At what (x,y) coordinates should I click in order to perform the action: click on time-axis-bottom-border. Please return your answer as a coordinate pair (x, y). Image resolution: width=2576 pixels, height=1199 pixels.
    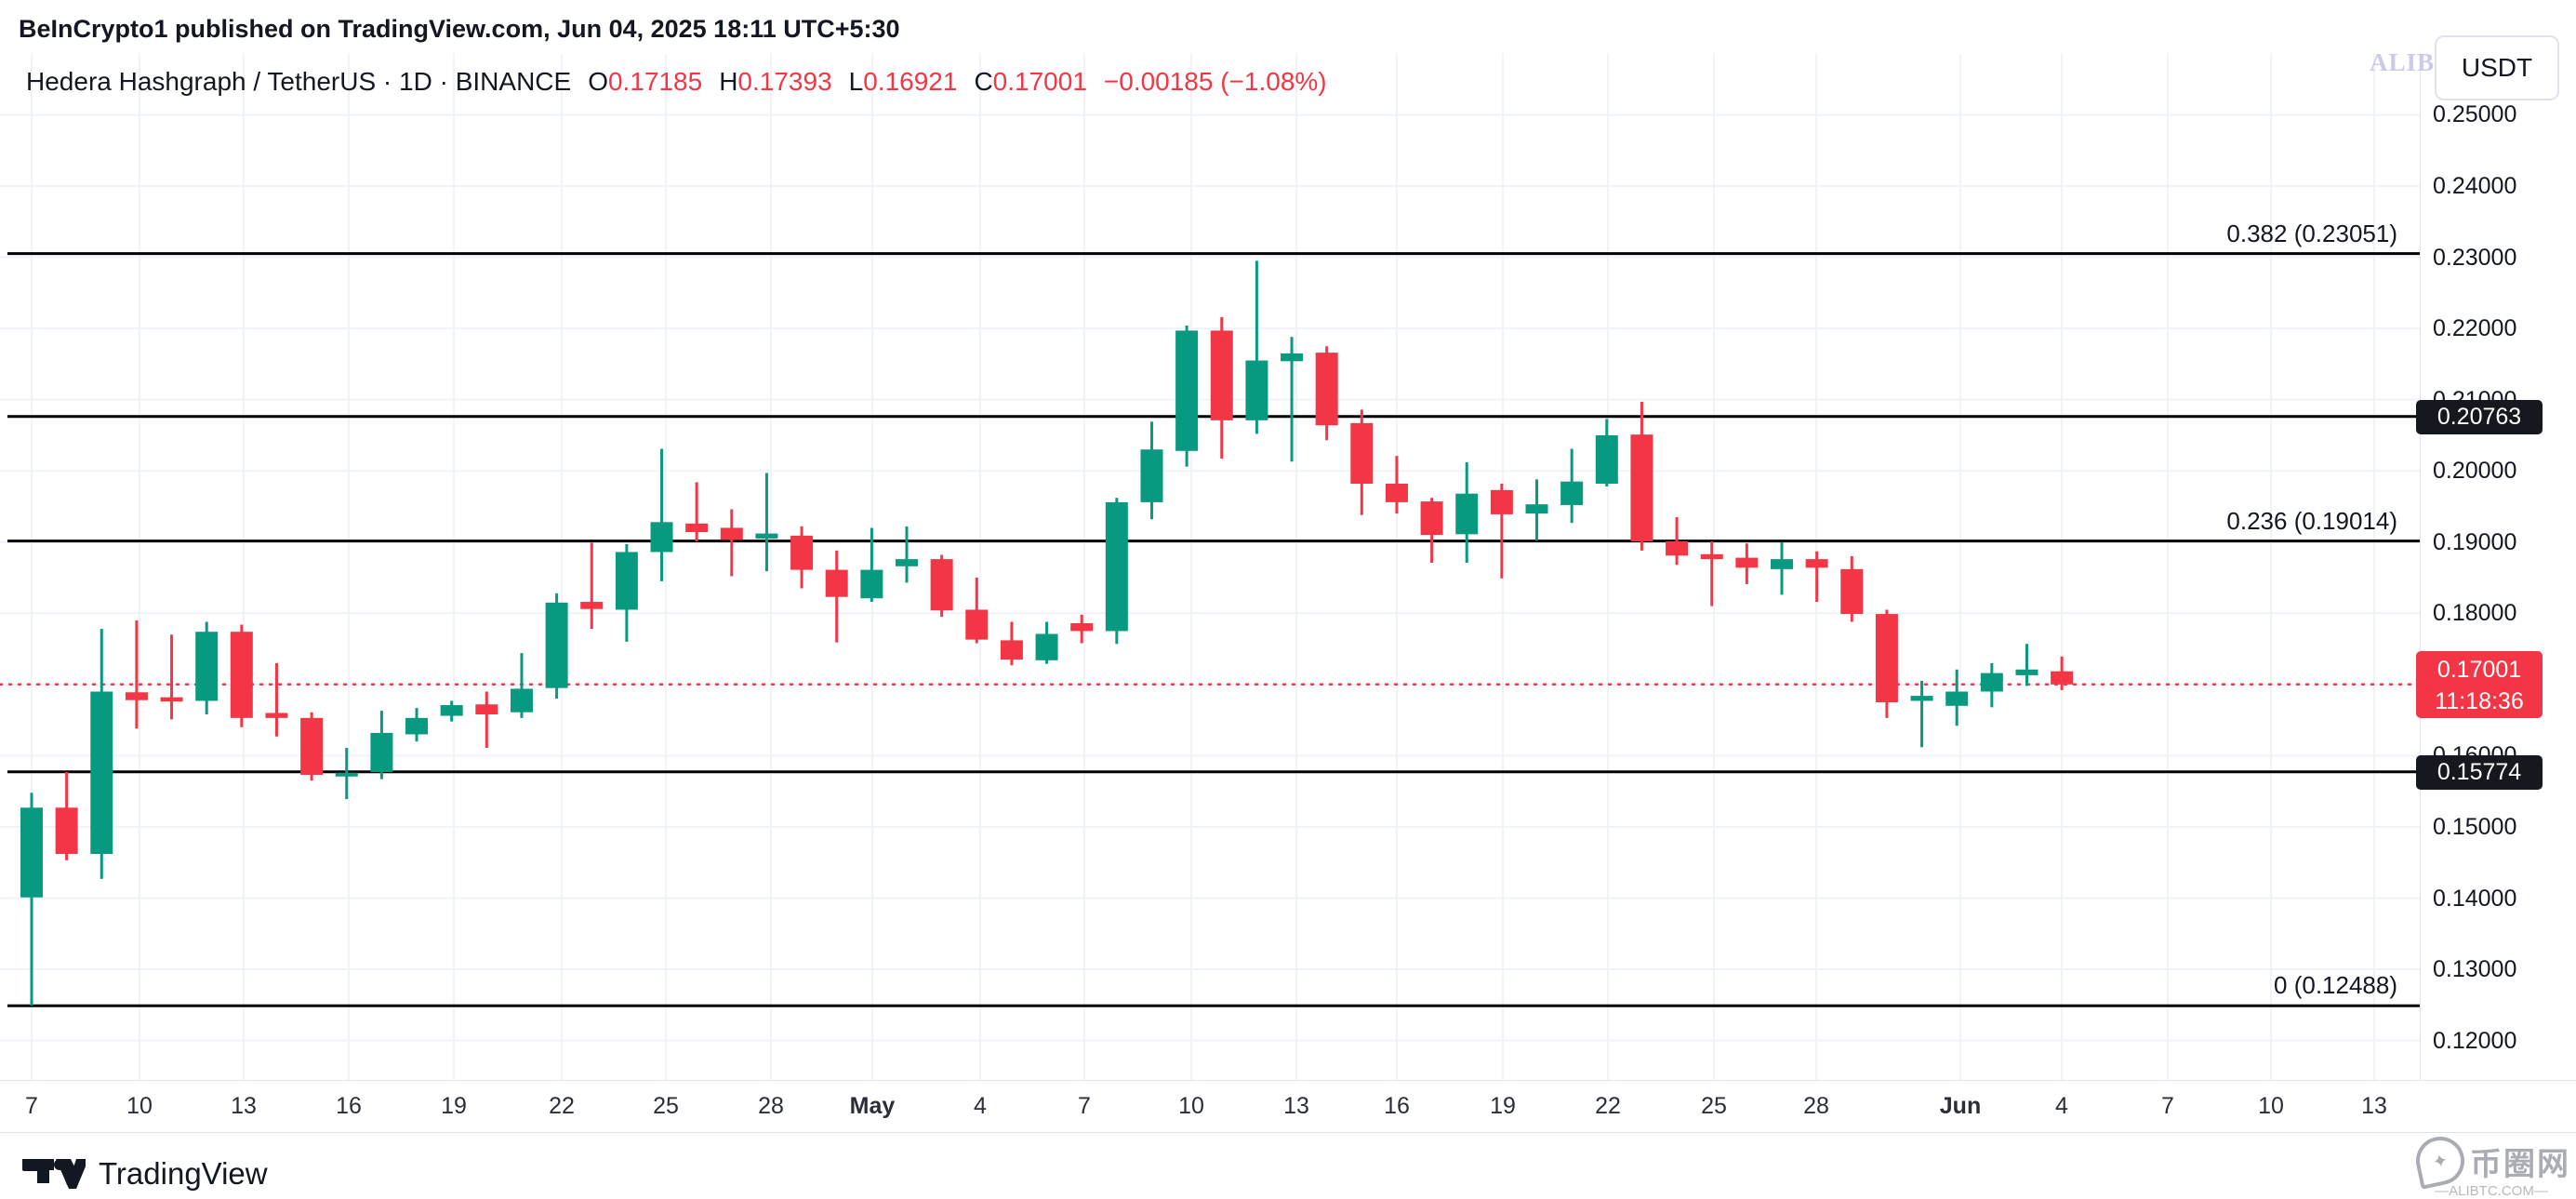
    Looking at the image, I should click on (1288, 1132).